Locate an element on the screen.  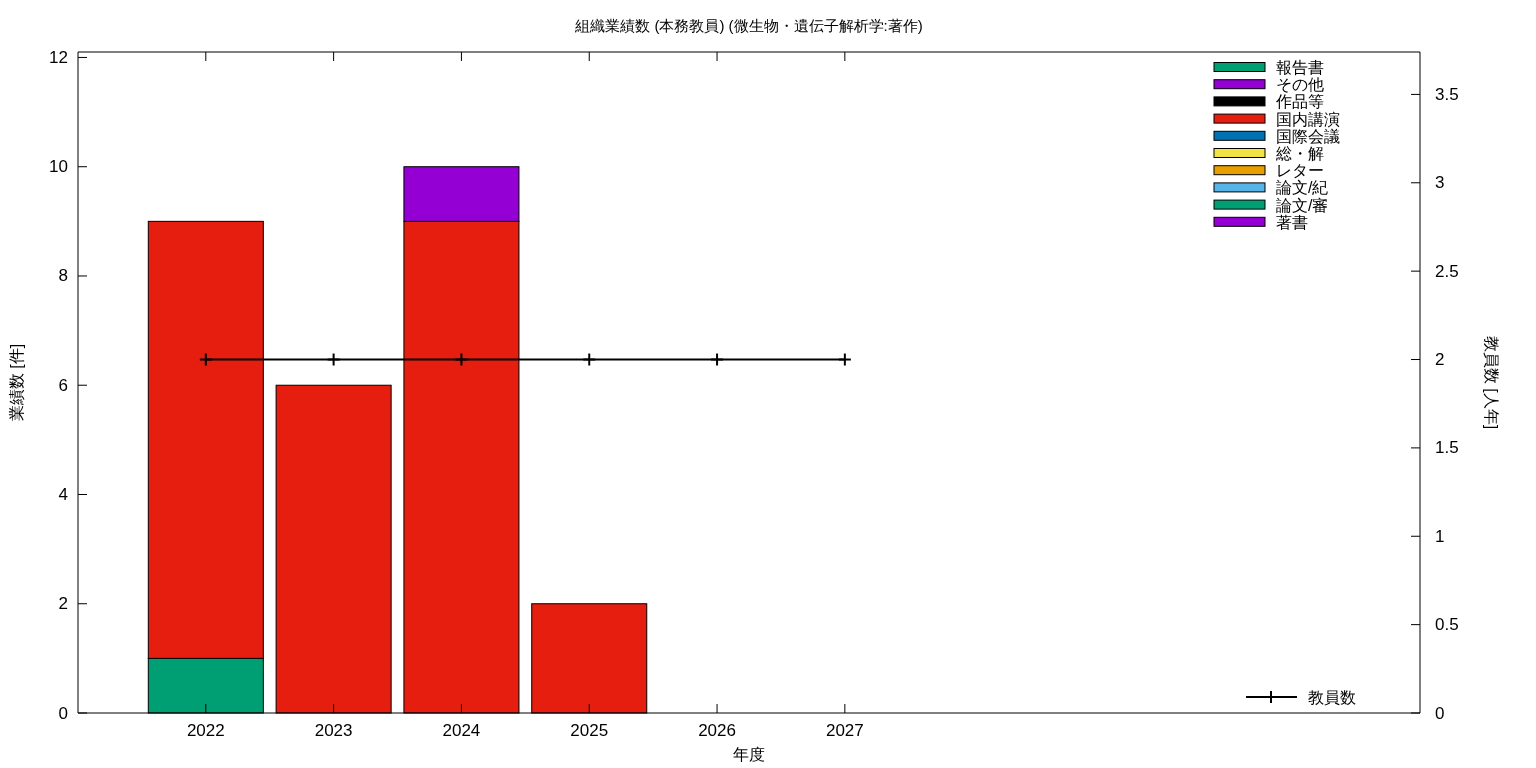
legend-label: レター is located at coordinates (1300, 171).